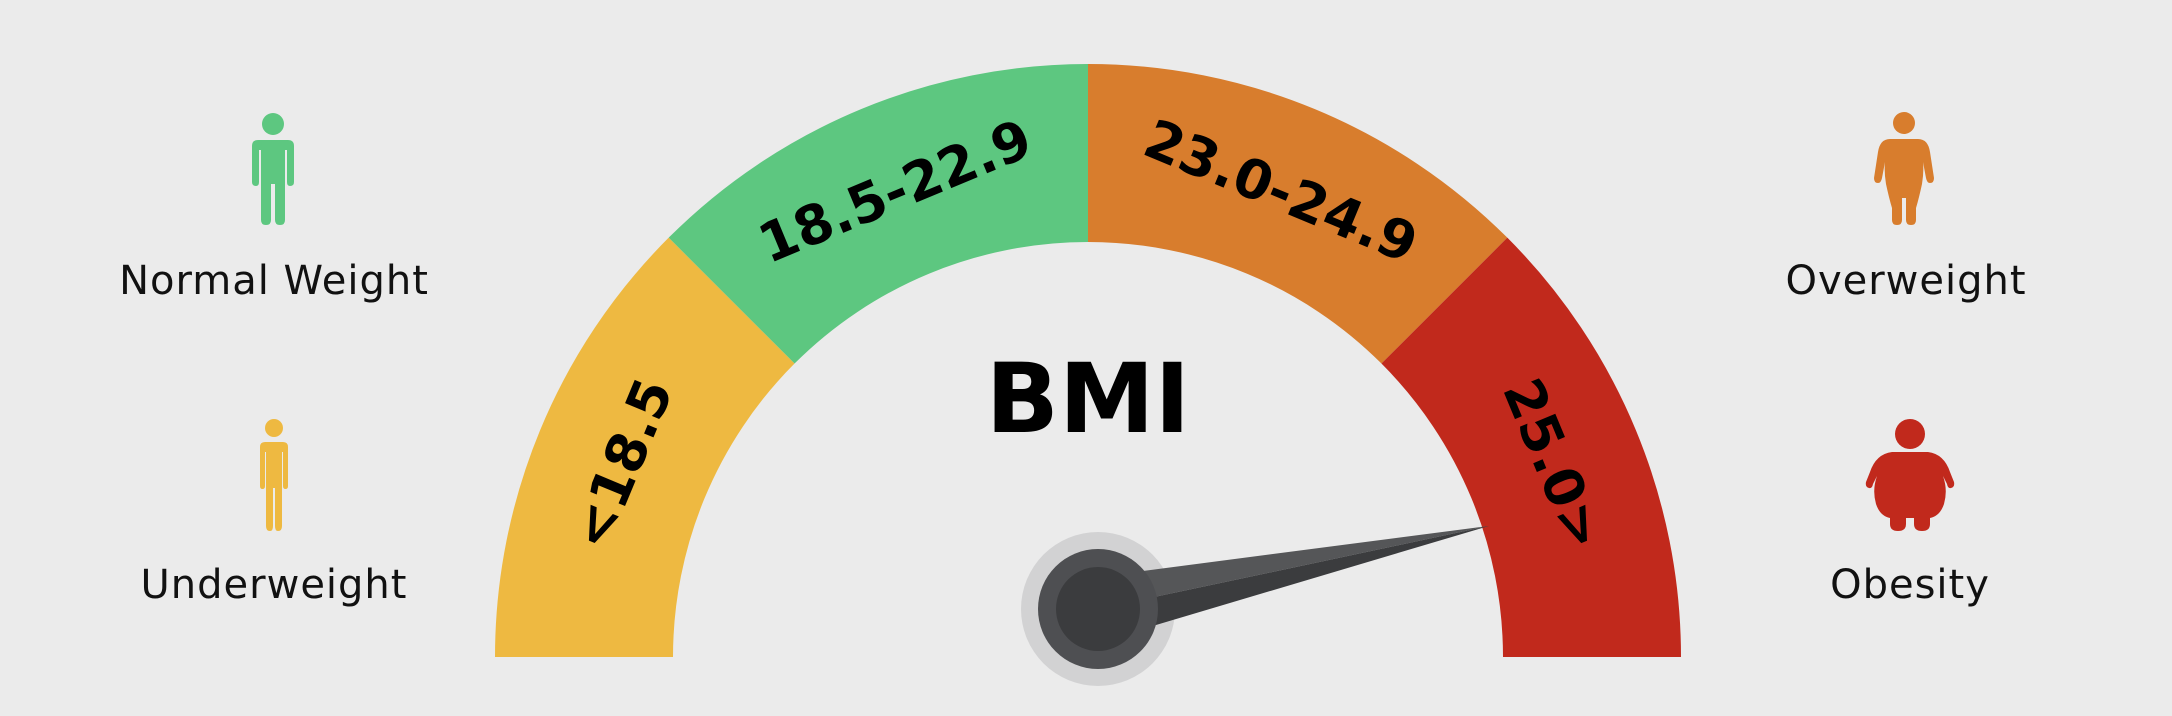  Describe the element at coordinates (1910, 475) in the screenshot. I see `person-obese-icon` at that location.